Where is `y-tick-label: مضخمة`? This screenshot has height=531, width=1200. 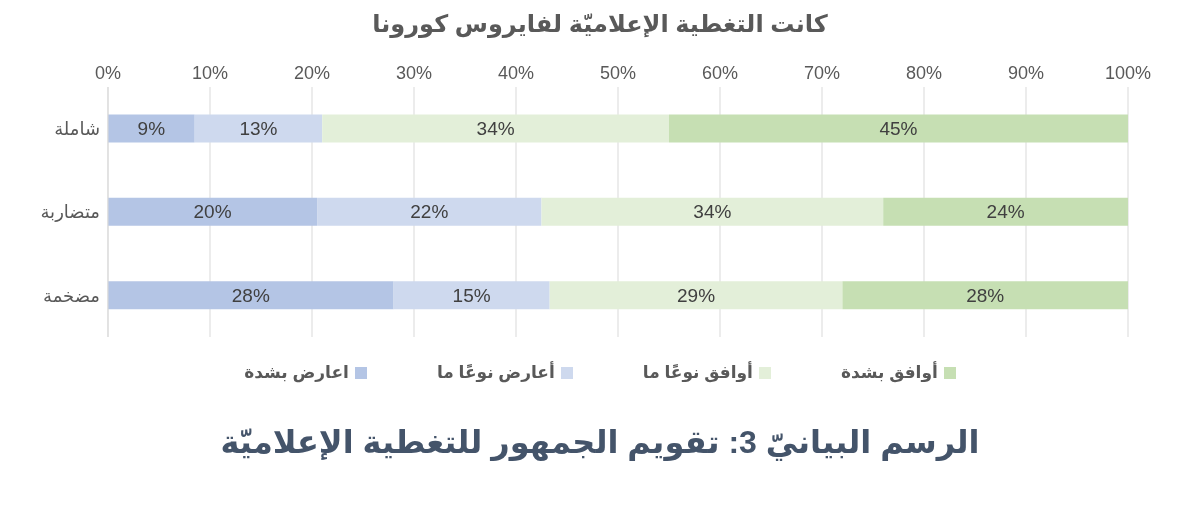
y-tick-label: مضخمة is located at coordinates (71, 295).